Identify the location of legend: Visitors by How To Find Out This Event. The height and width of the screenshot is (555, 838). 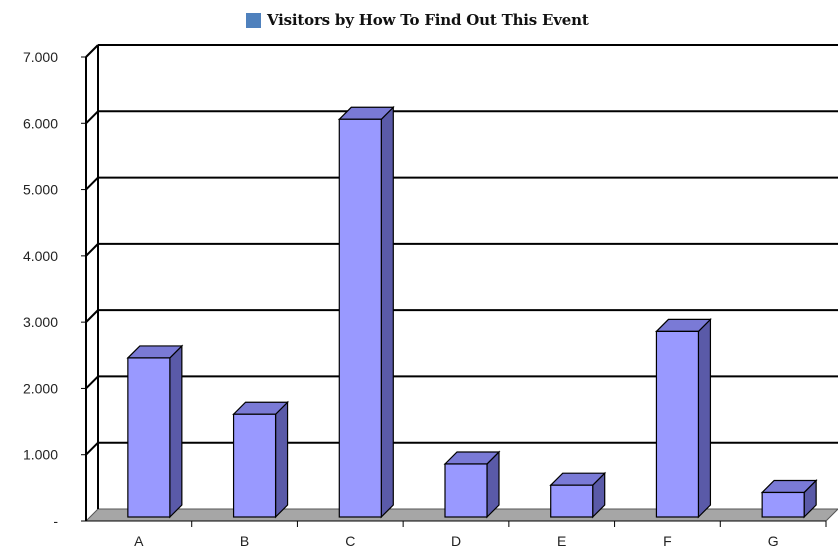
(417, 20).